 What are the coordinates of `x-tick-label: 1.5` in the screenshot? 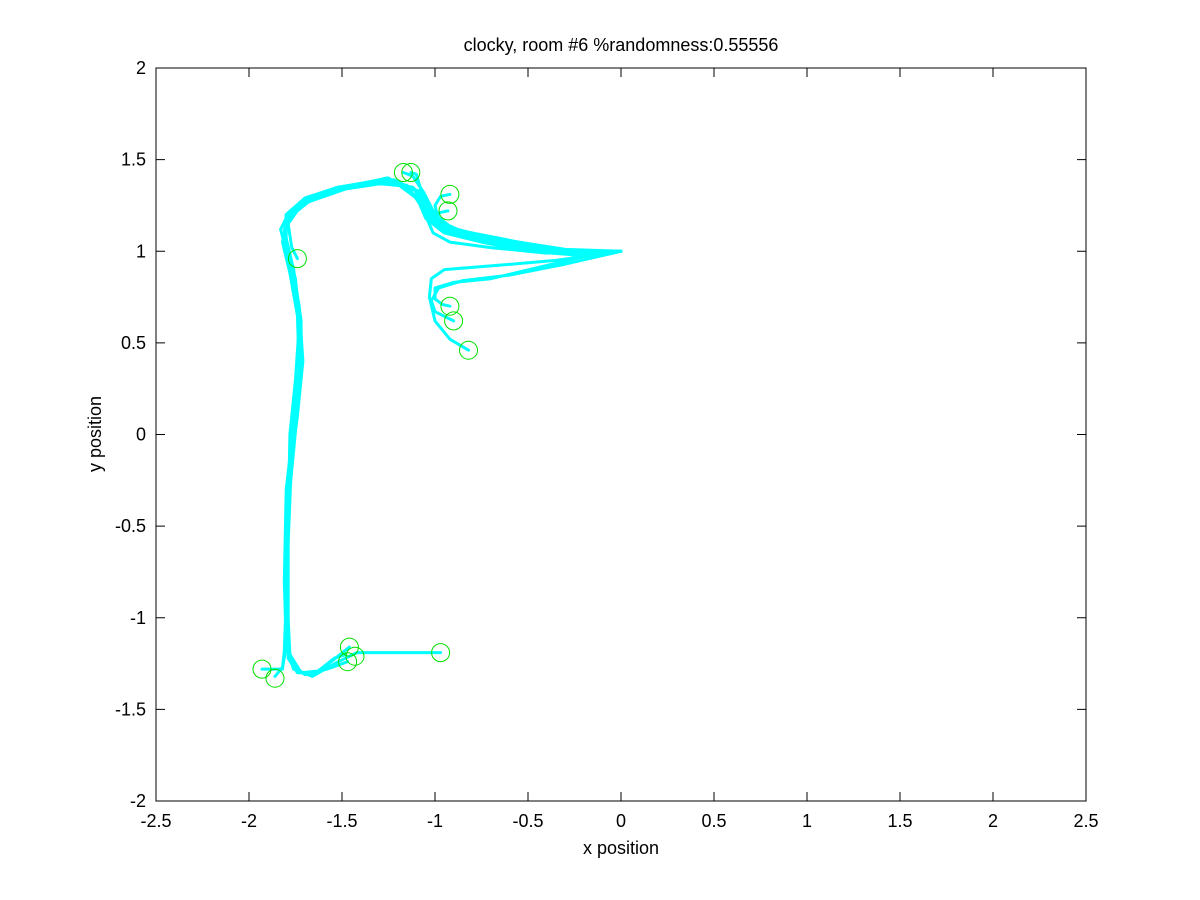 It's located at (899, 821).